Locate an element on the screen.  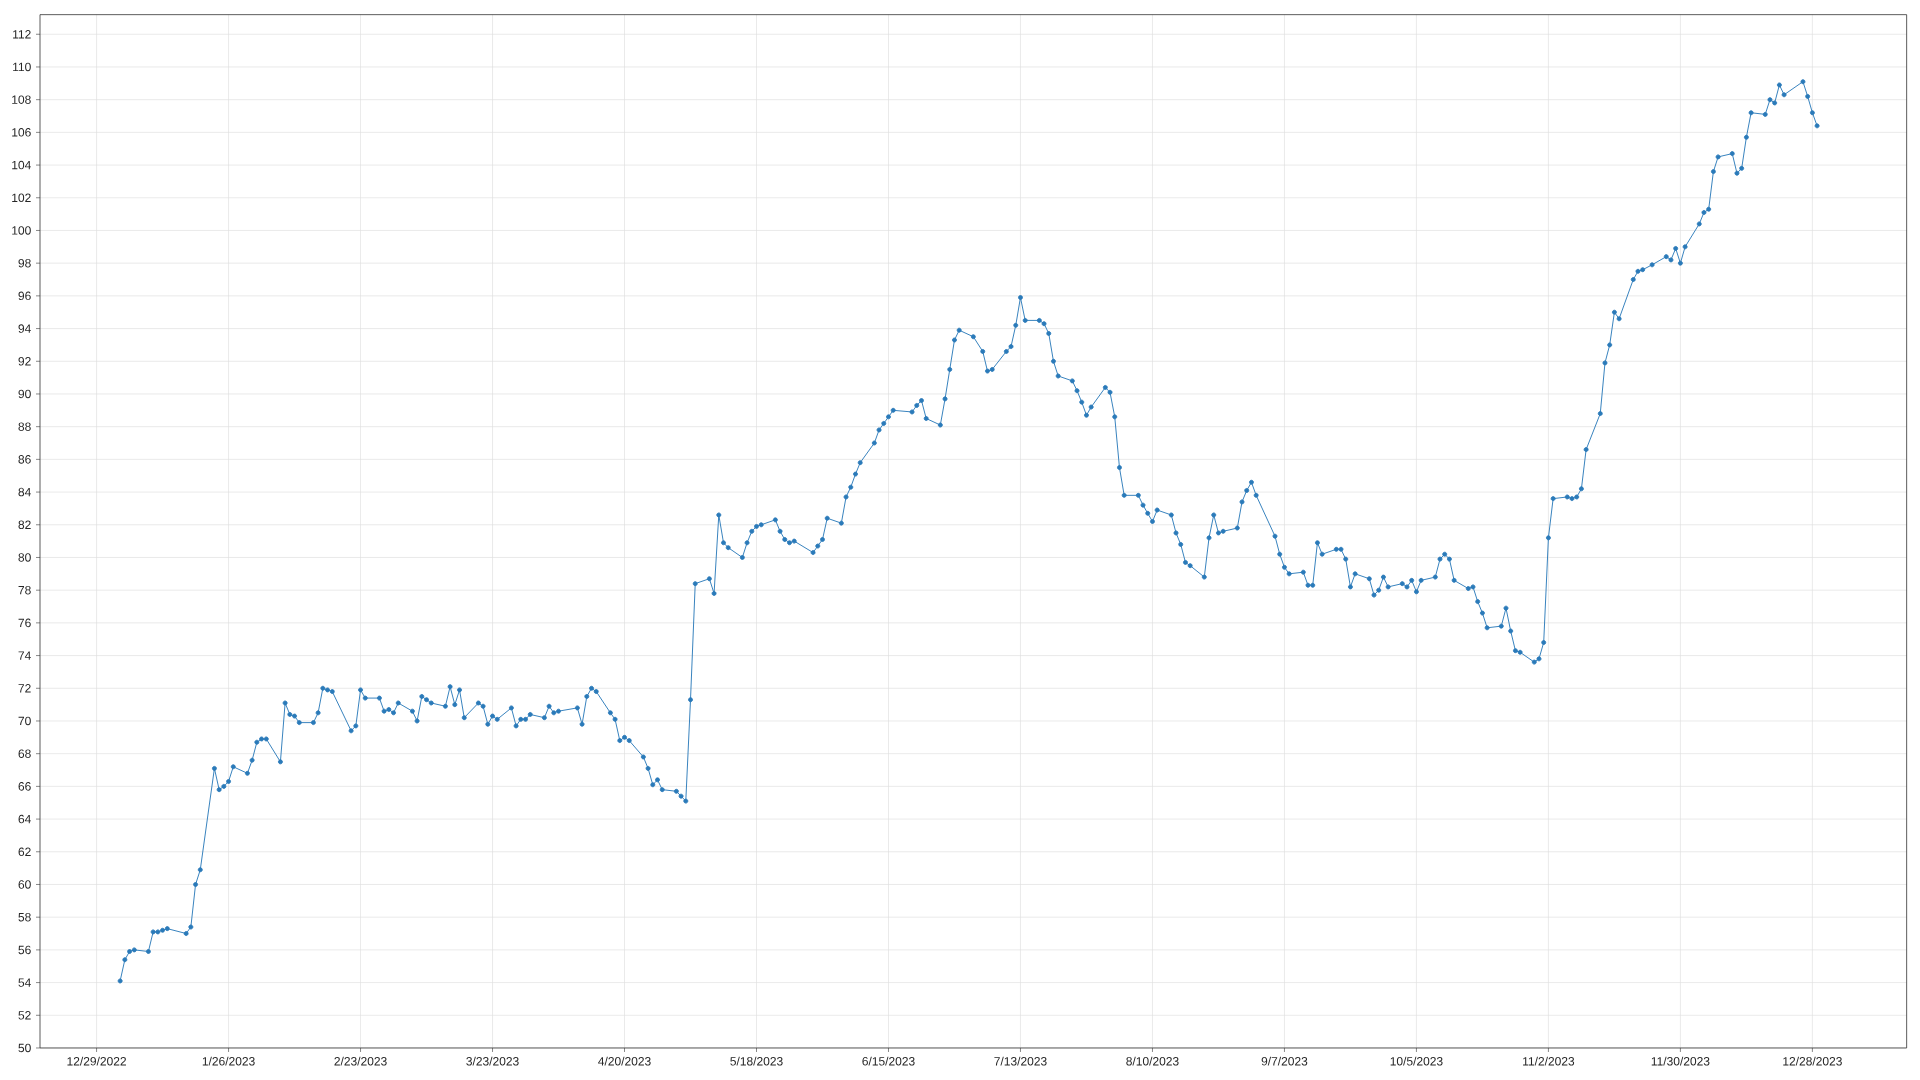
y-tick-label: 78 is located at coordinates (24, 590).